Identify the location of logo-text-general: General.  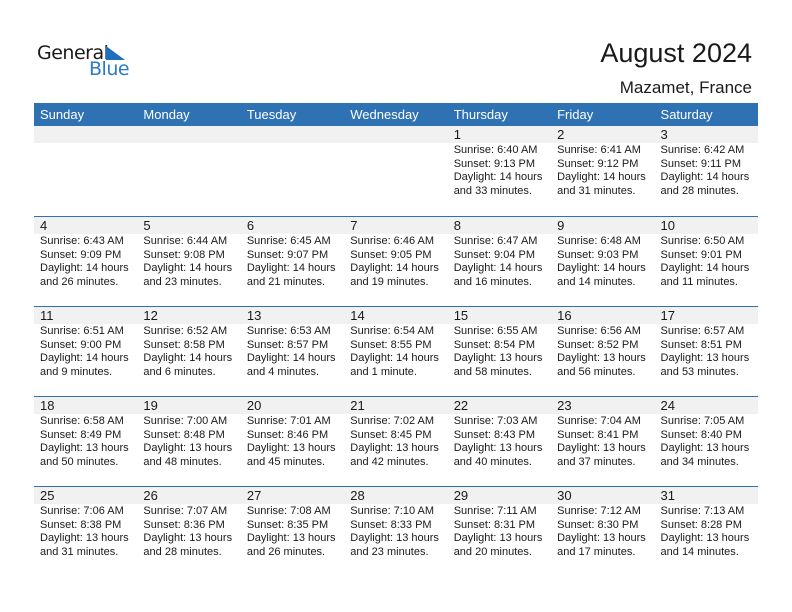
(73, 53).